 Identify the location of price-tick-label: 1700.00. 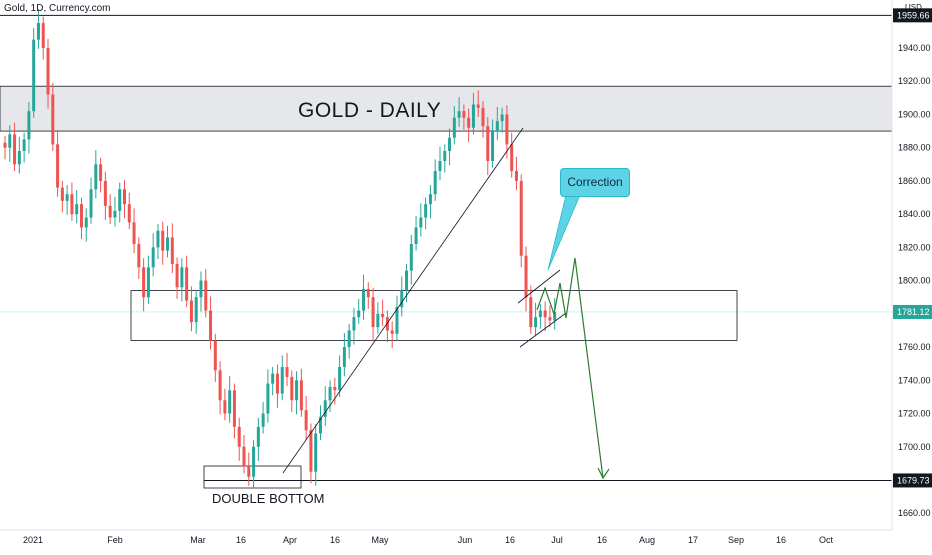
(914, 447).